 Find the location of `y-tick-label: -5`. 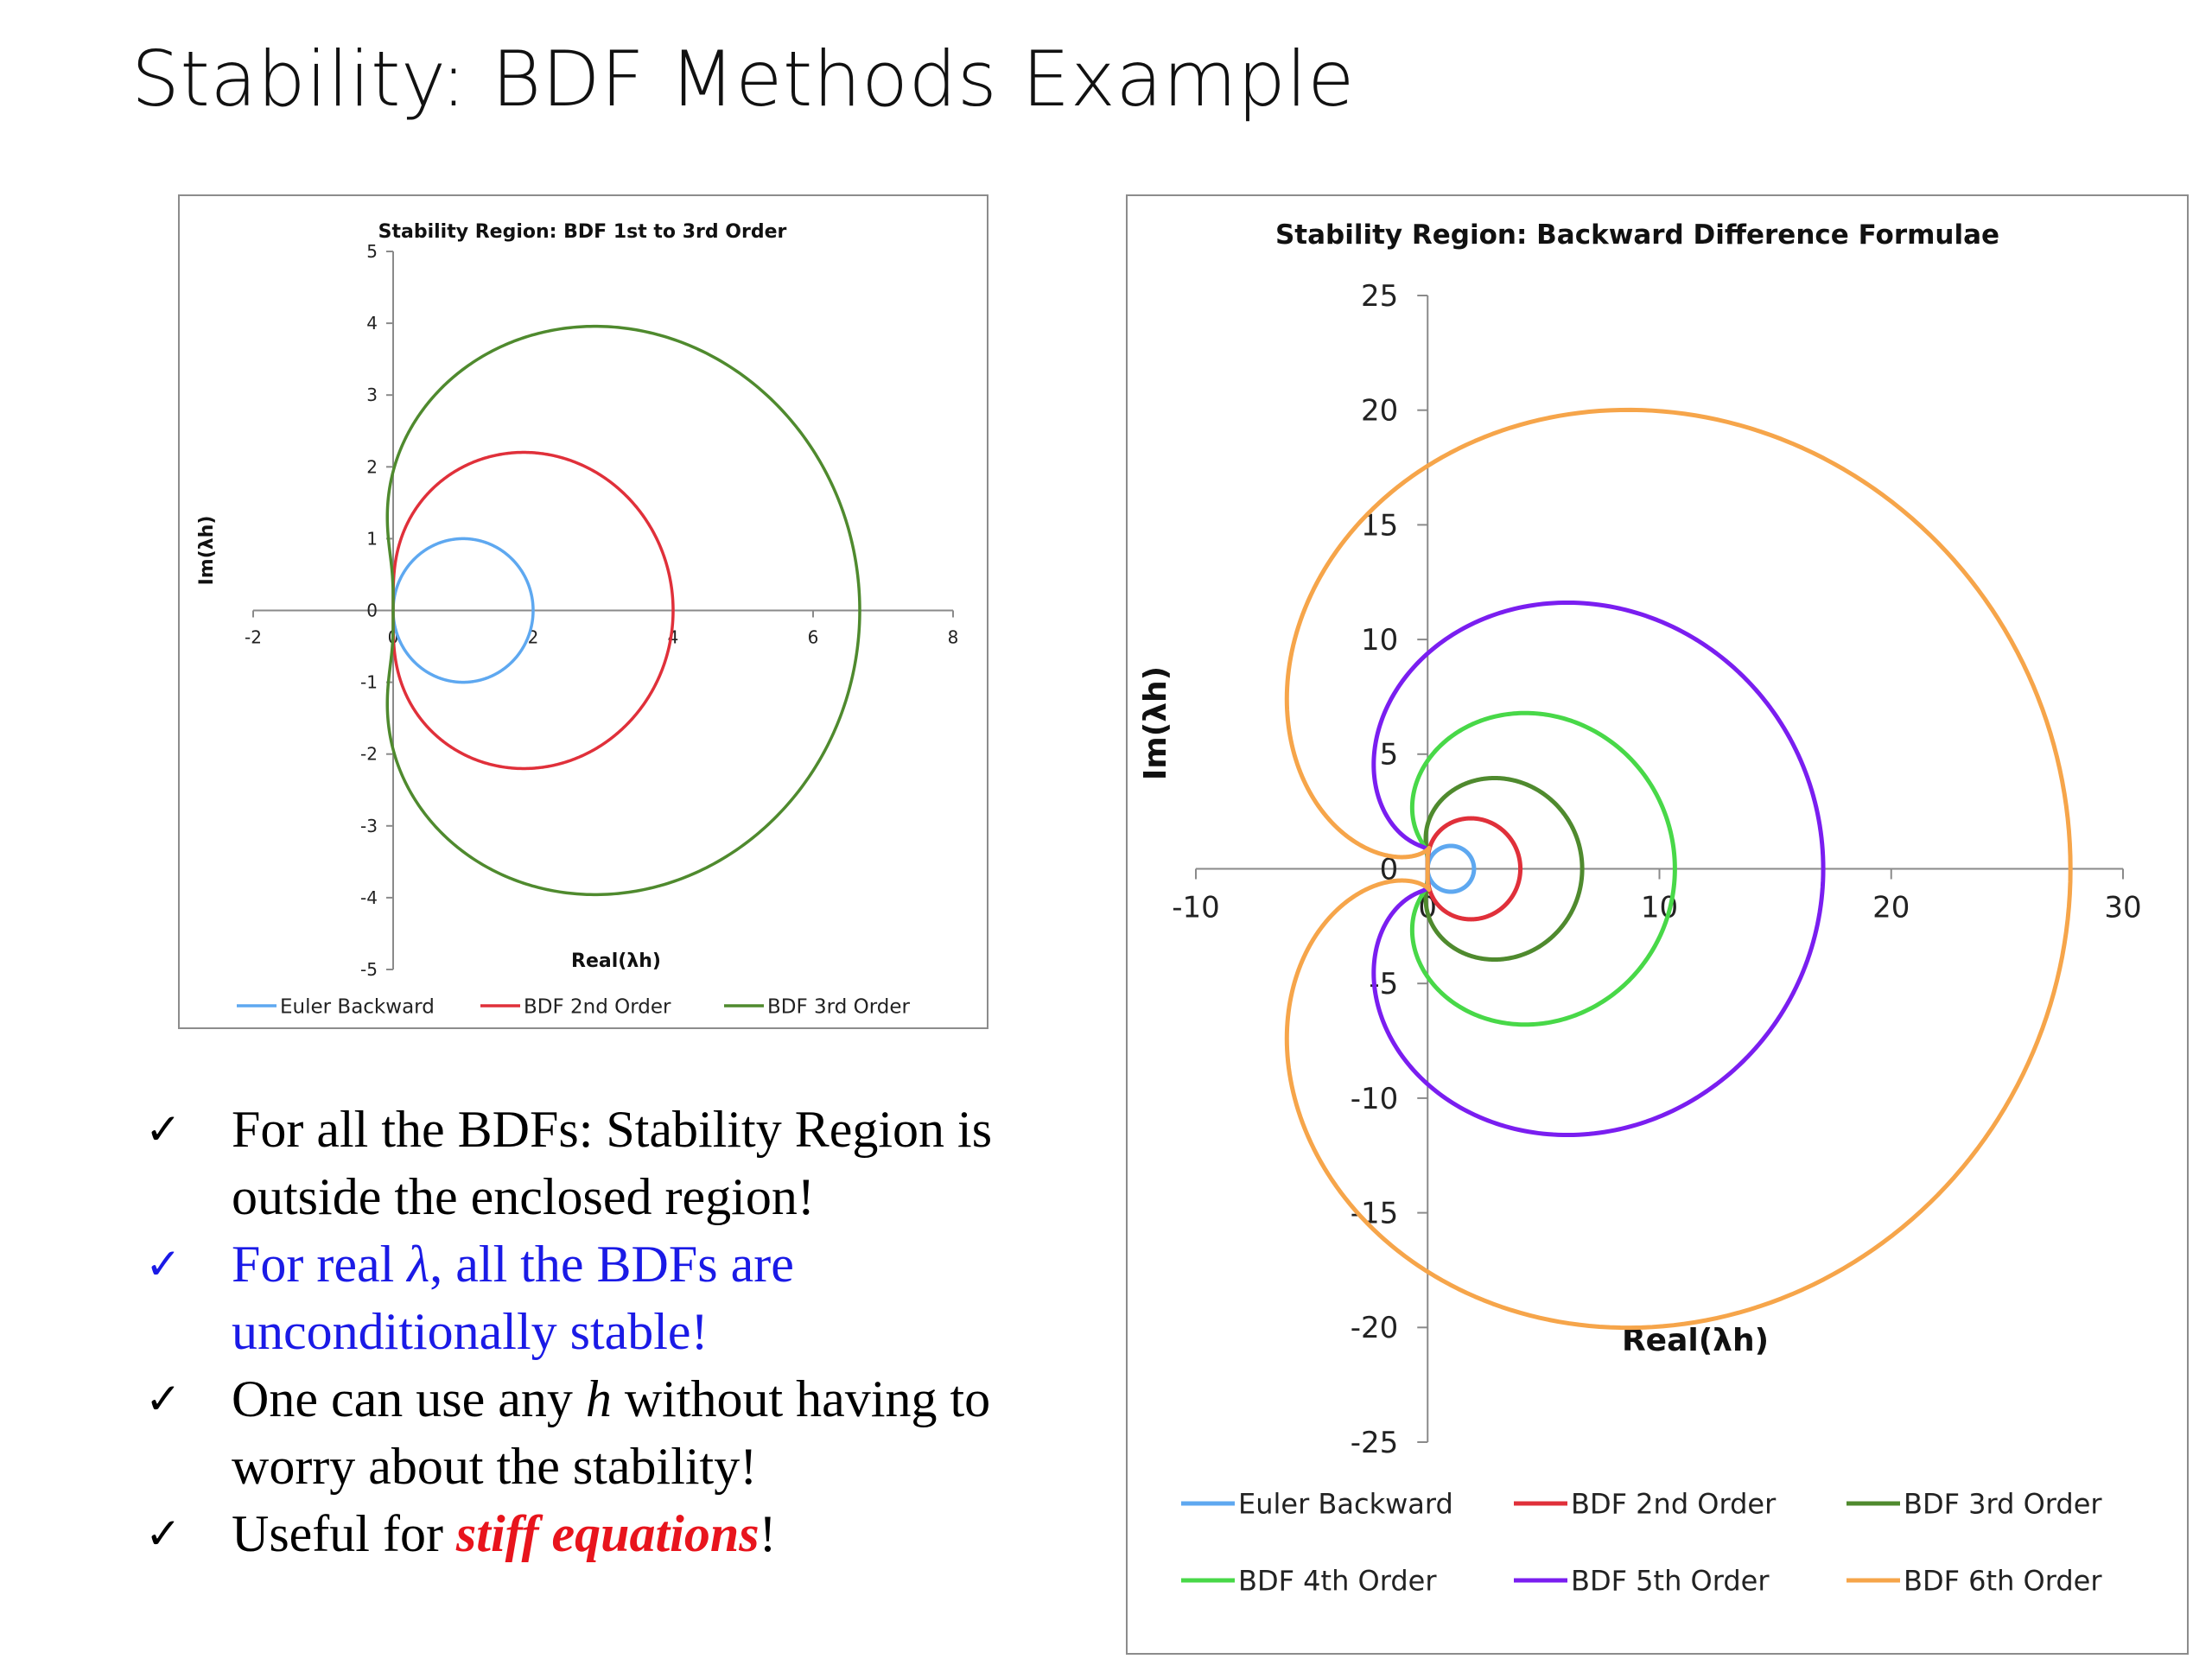

y-tick-label: -5 is located at coordinates (369, 969).